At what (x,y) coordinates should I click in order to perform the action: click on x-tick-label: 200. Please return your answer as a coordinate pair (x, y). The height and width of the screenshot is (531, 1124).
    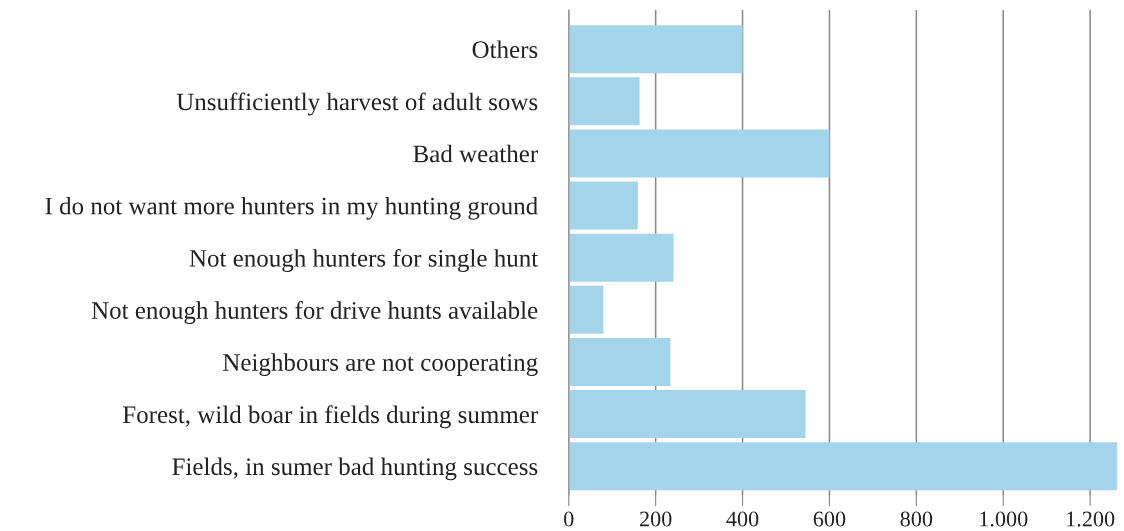
    Looking at the image, I should click on (655, 519).